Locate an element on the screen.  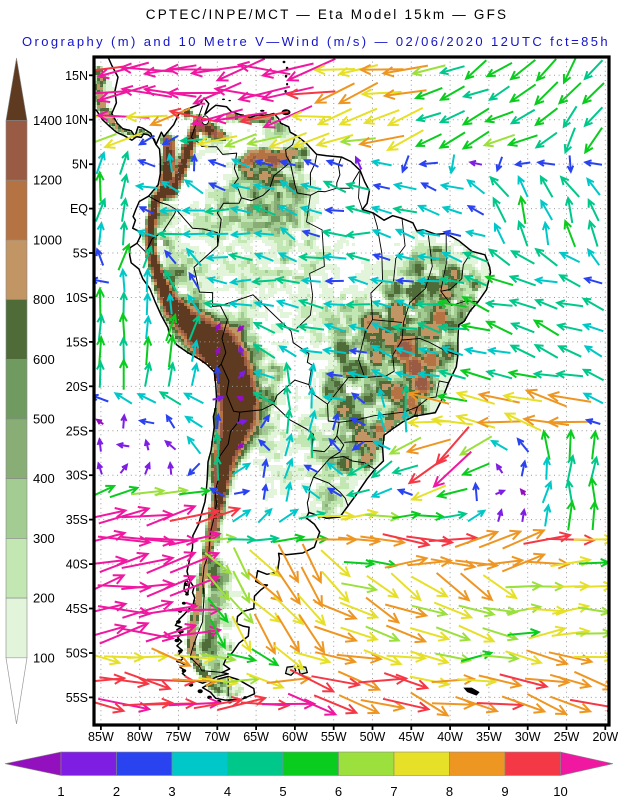
svg-text: 40S is located at coordinates (77, 565).